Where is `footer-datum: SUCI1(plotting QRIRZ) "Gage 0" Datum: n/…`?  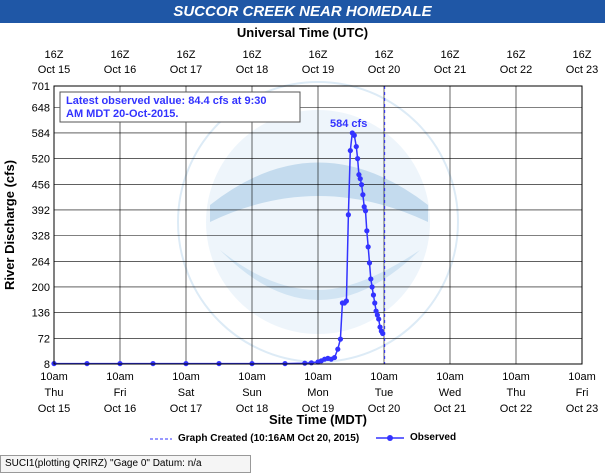 footer-datum: SUCI1(plotting QRIRZ) "Gage 0" Datum: n/… is located at coordinates (125, 464).